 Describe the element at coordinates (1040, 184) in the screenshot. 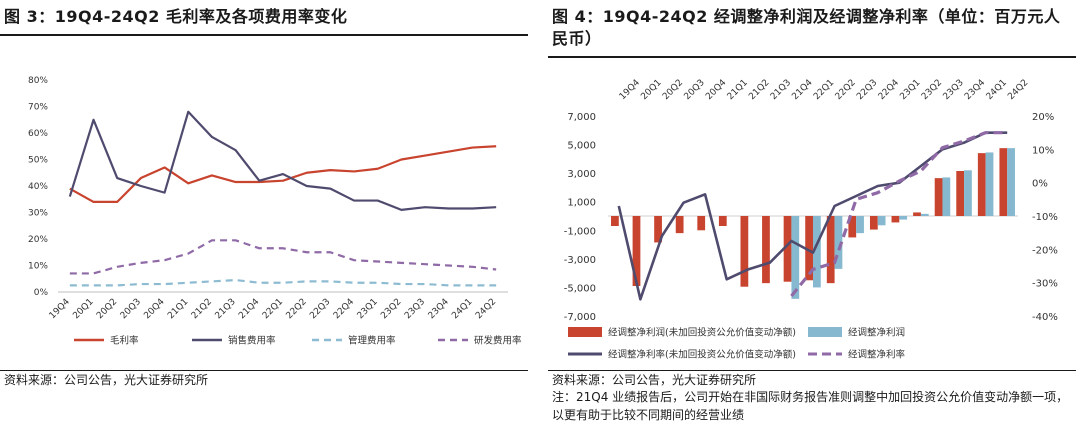

I see `y2-tick-label: 0%` at that location.